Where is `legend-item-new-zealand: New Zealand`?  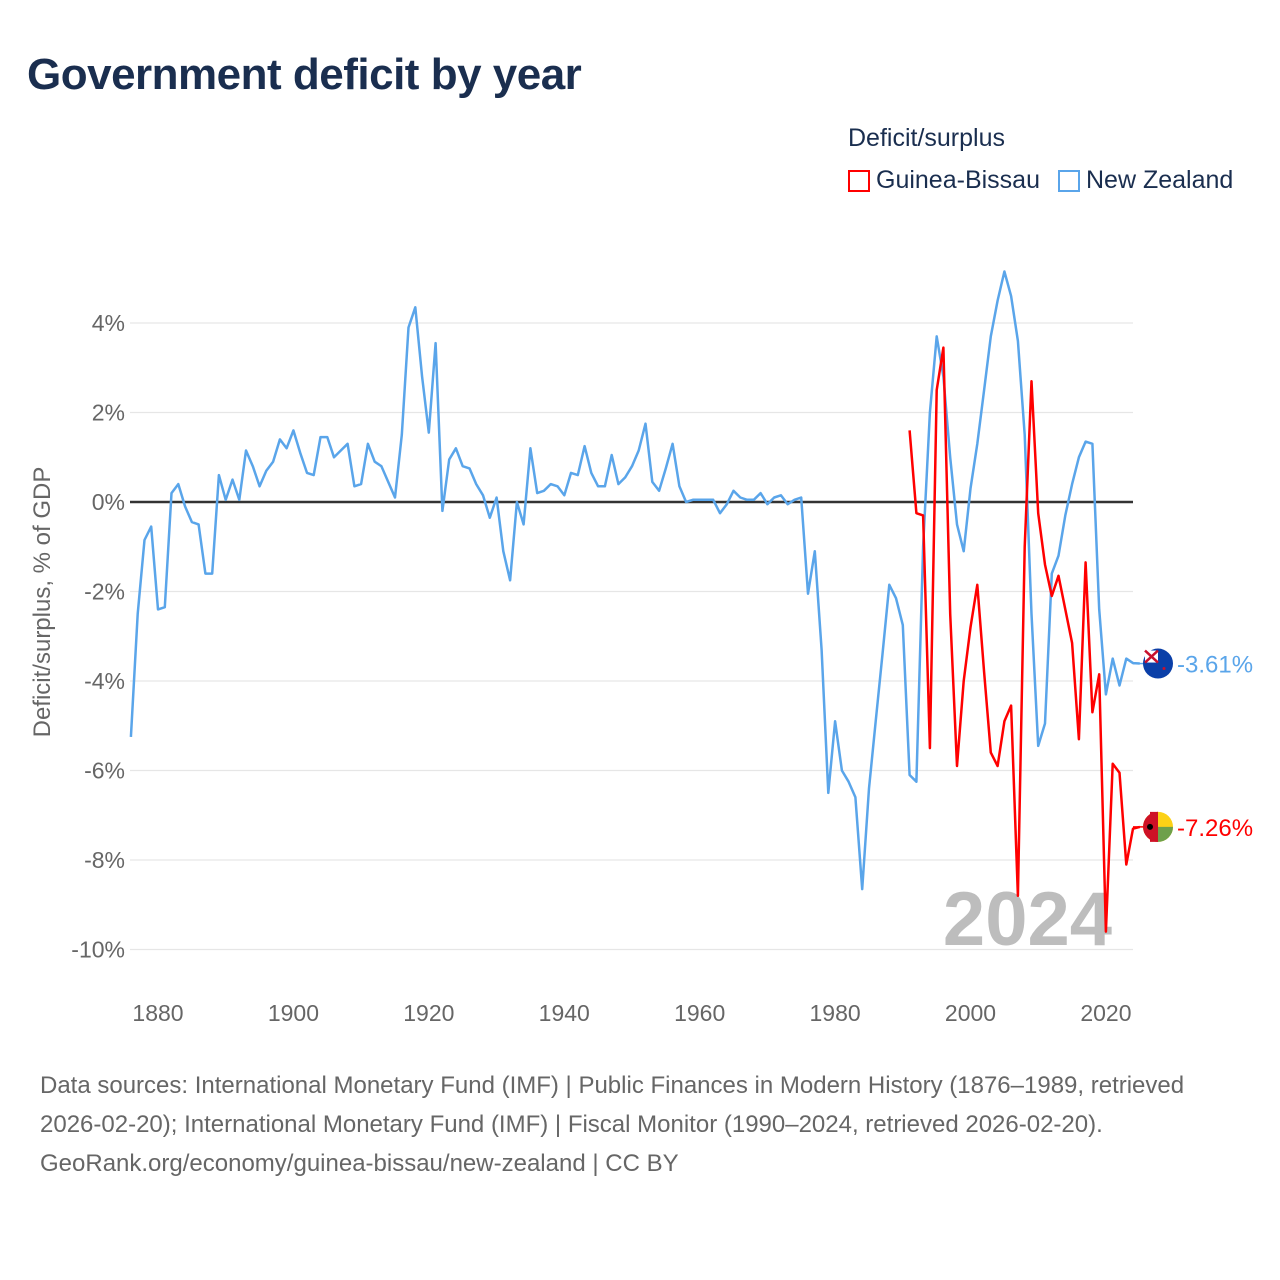 legend-item-new-zealand: New Zealand is located at coordinates (1145, 180).